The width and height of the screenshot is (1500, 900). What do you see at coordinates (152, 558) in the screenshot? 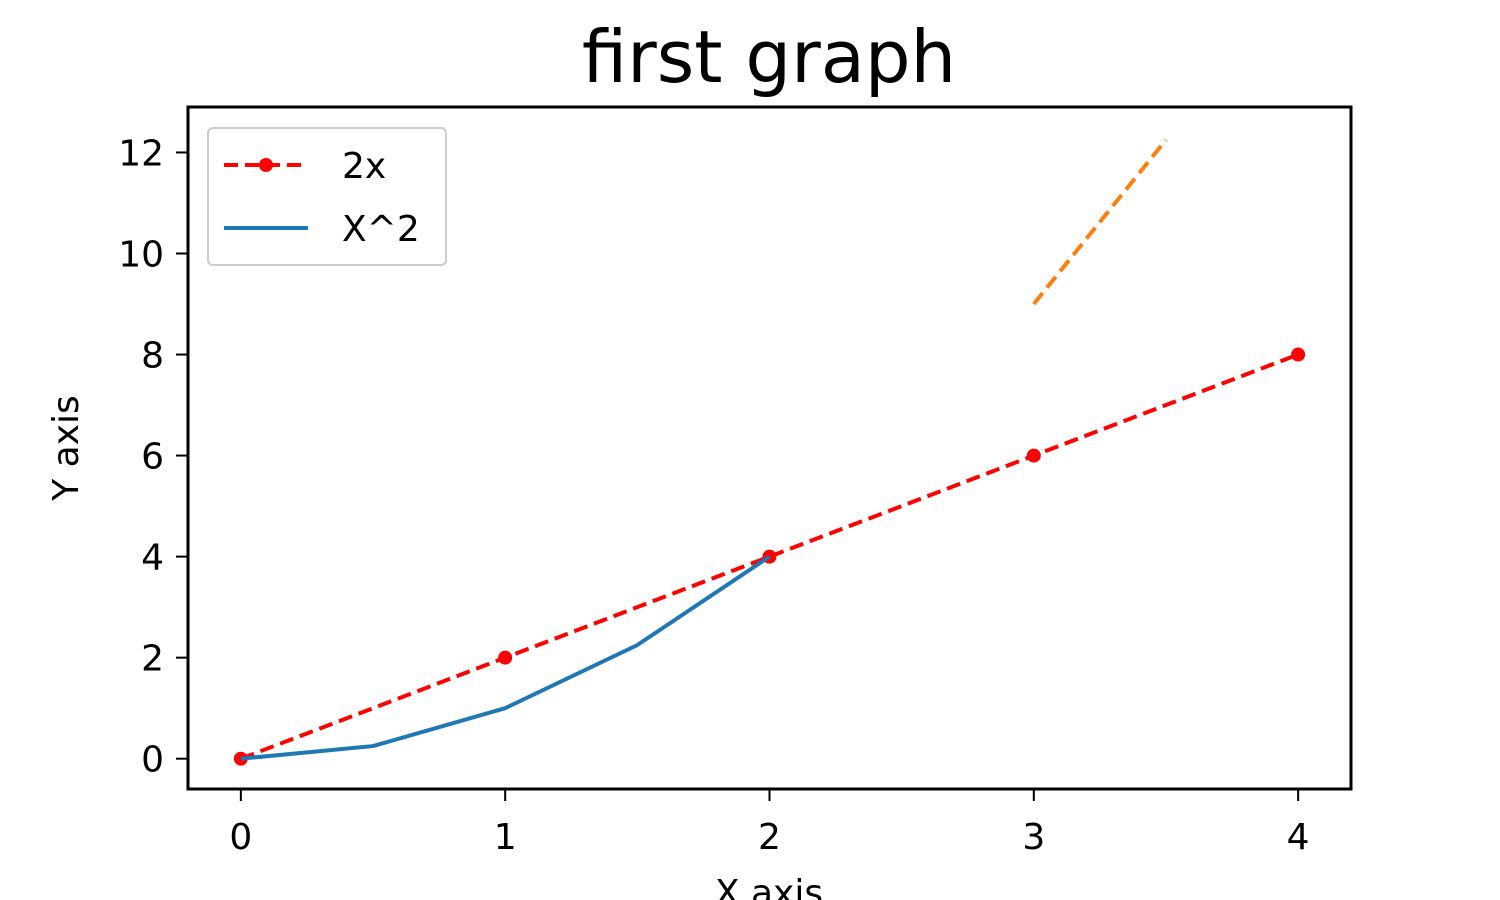
I see `y-tick-label-2: 4` at bounding box center [152, 558].